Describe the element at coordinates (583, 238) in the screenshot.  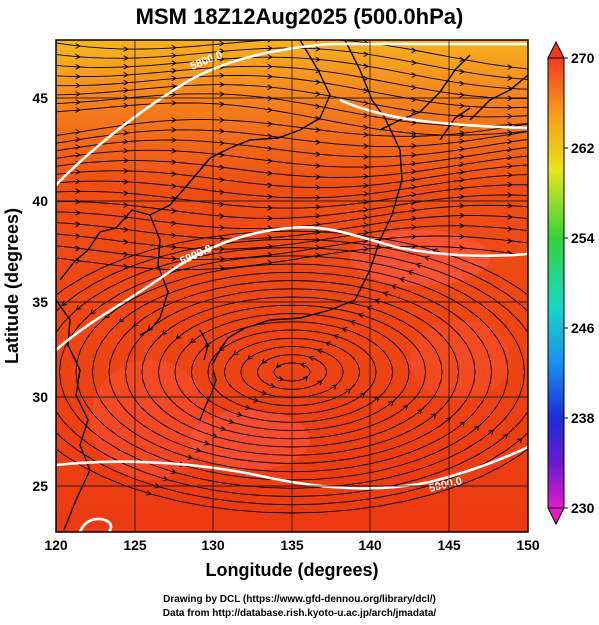
I see `colorbar-tick-label: 254` at that location.